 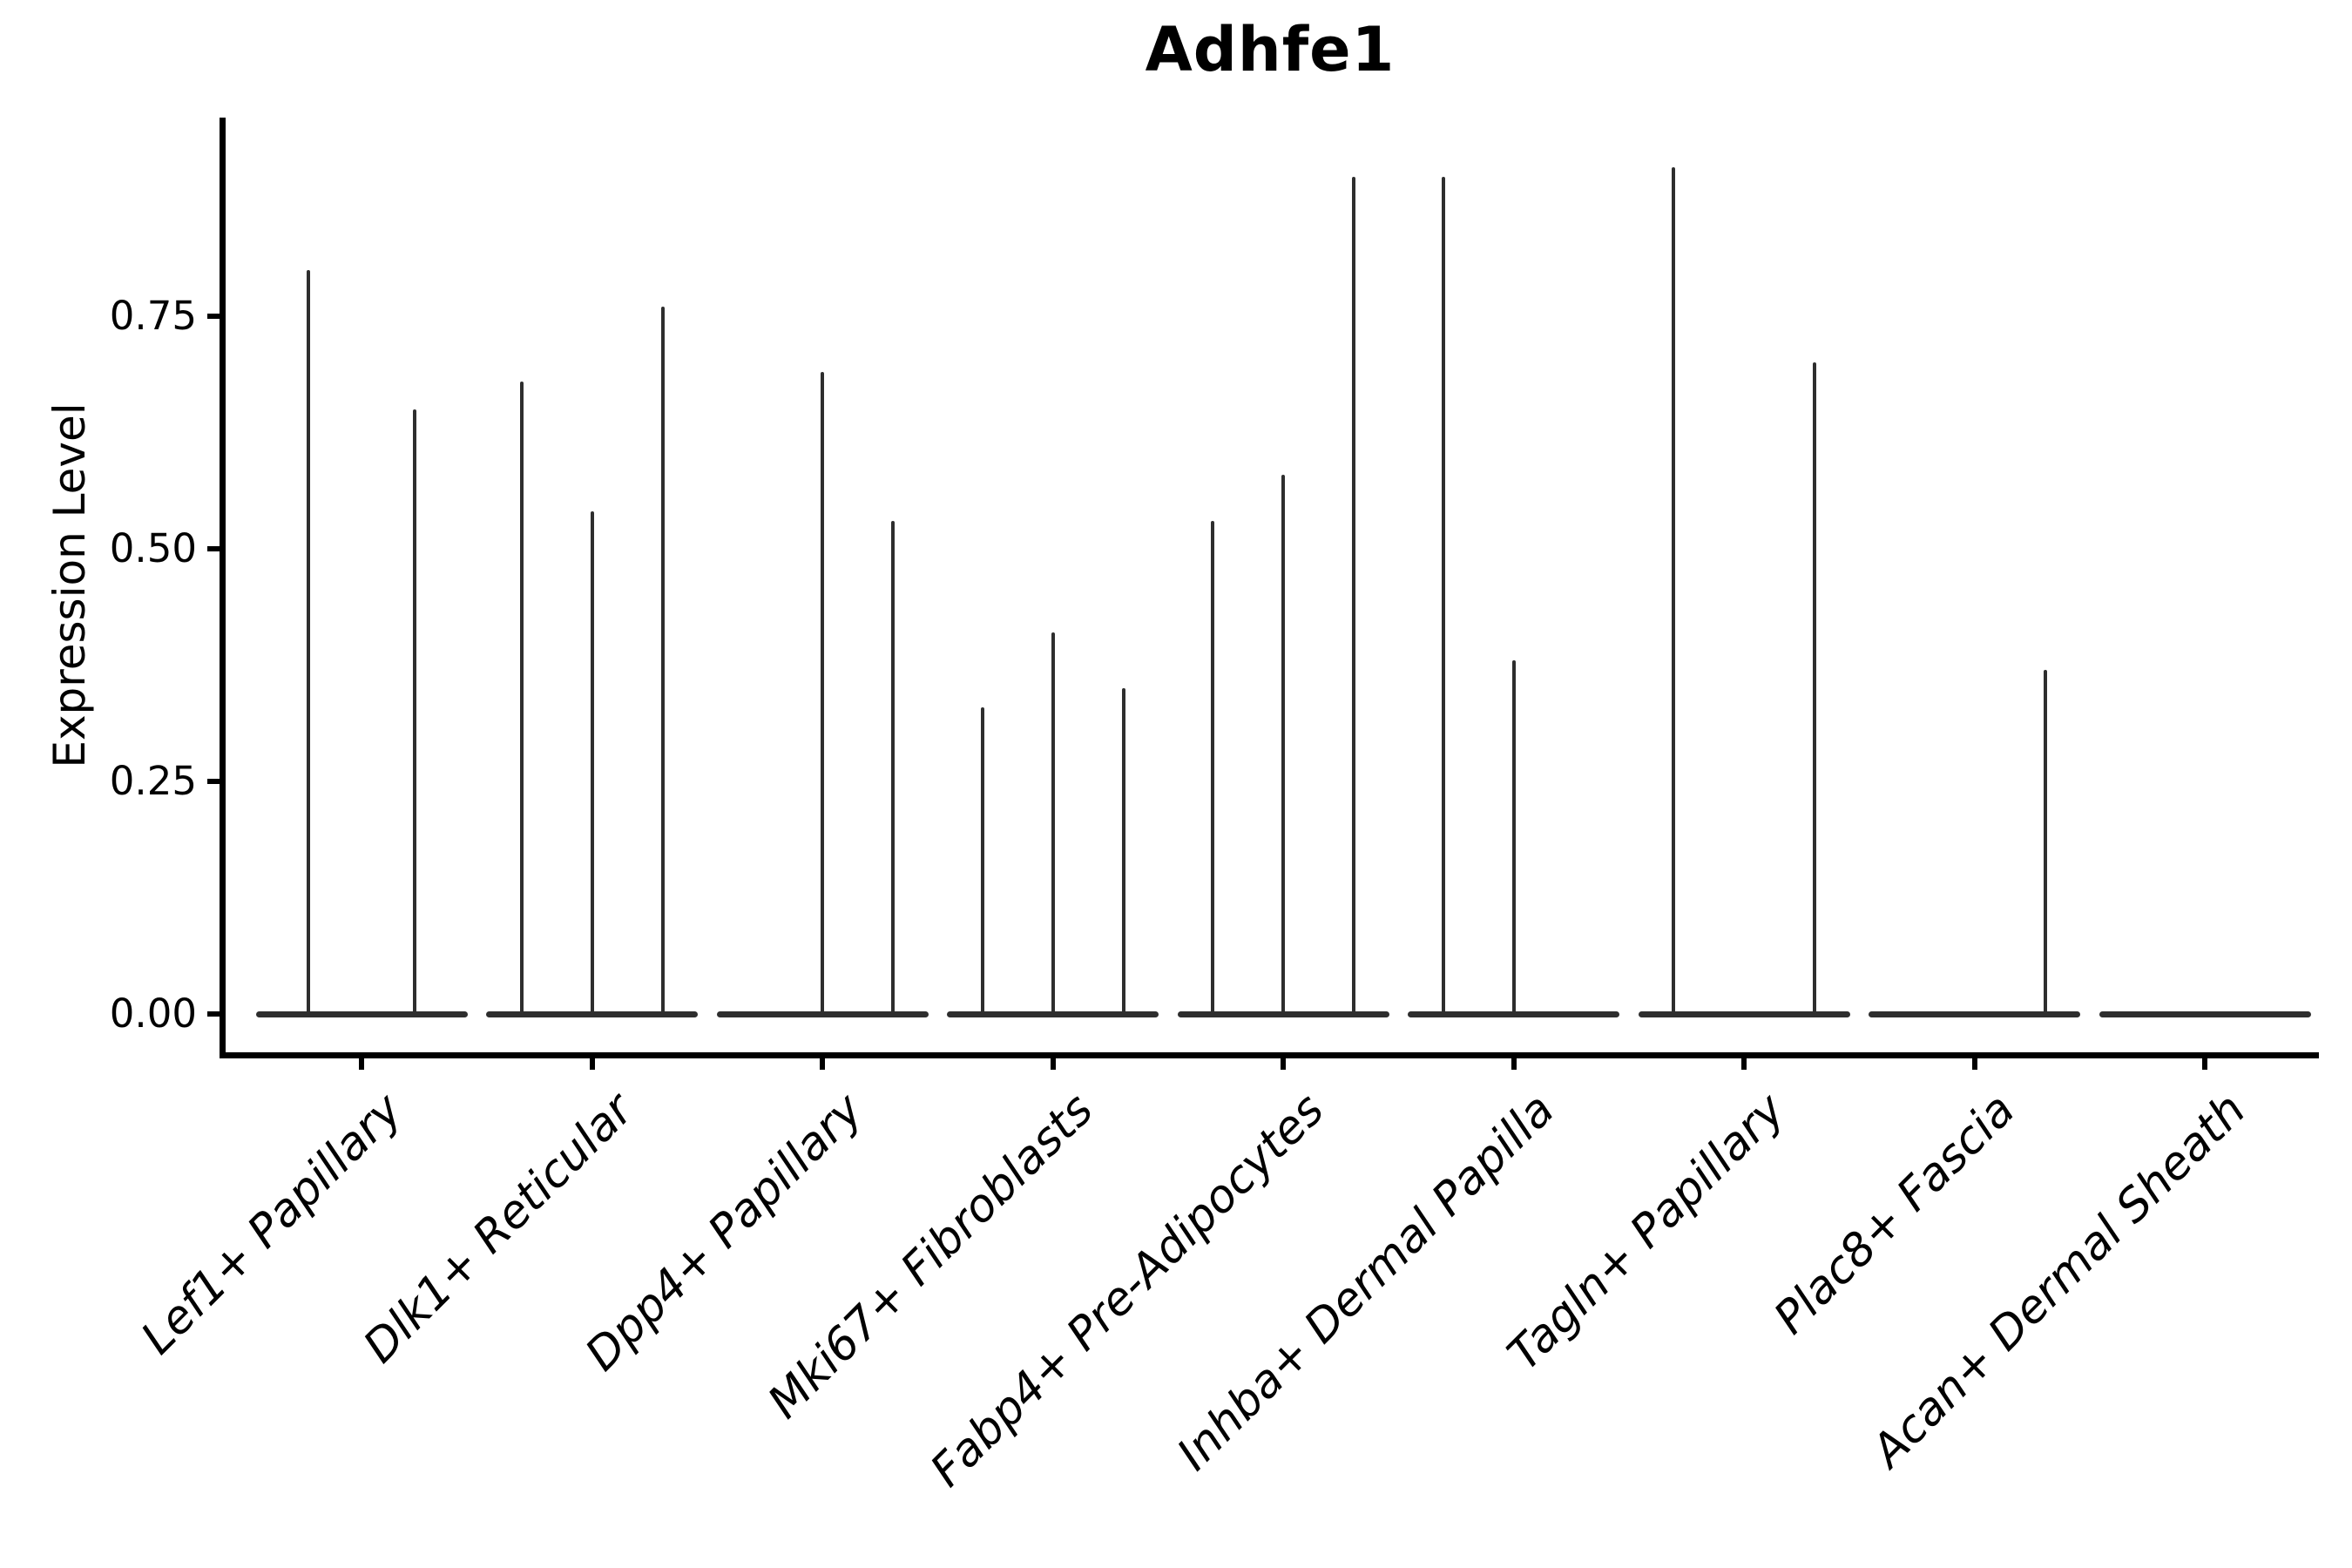 What do you see at coordinates (1366, 1282) in the screenshot?
I see `x-tick-label: Inhba+ Dermal Papilla` at bounding box center [1366, 1282].